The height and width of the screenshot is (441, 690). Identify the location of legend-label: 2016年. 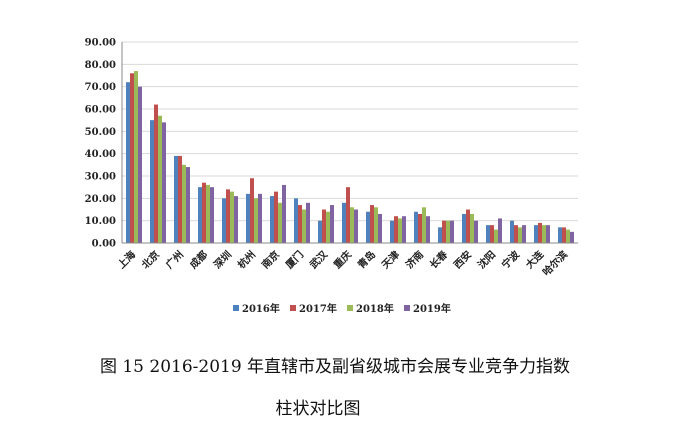
(261, 308).